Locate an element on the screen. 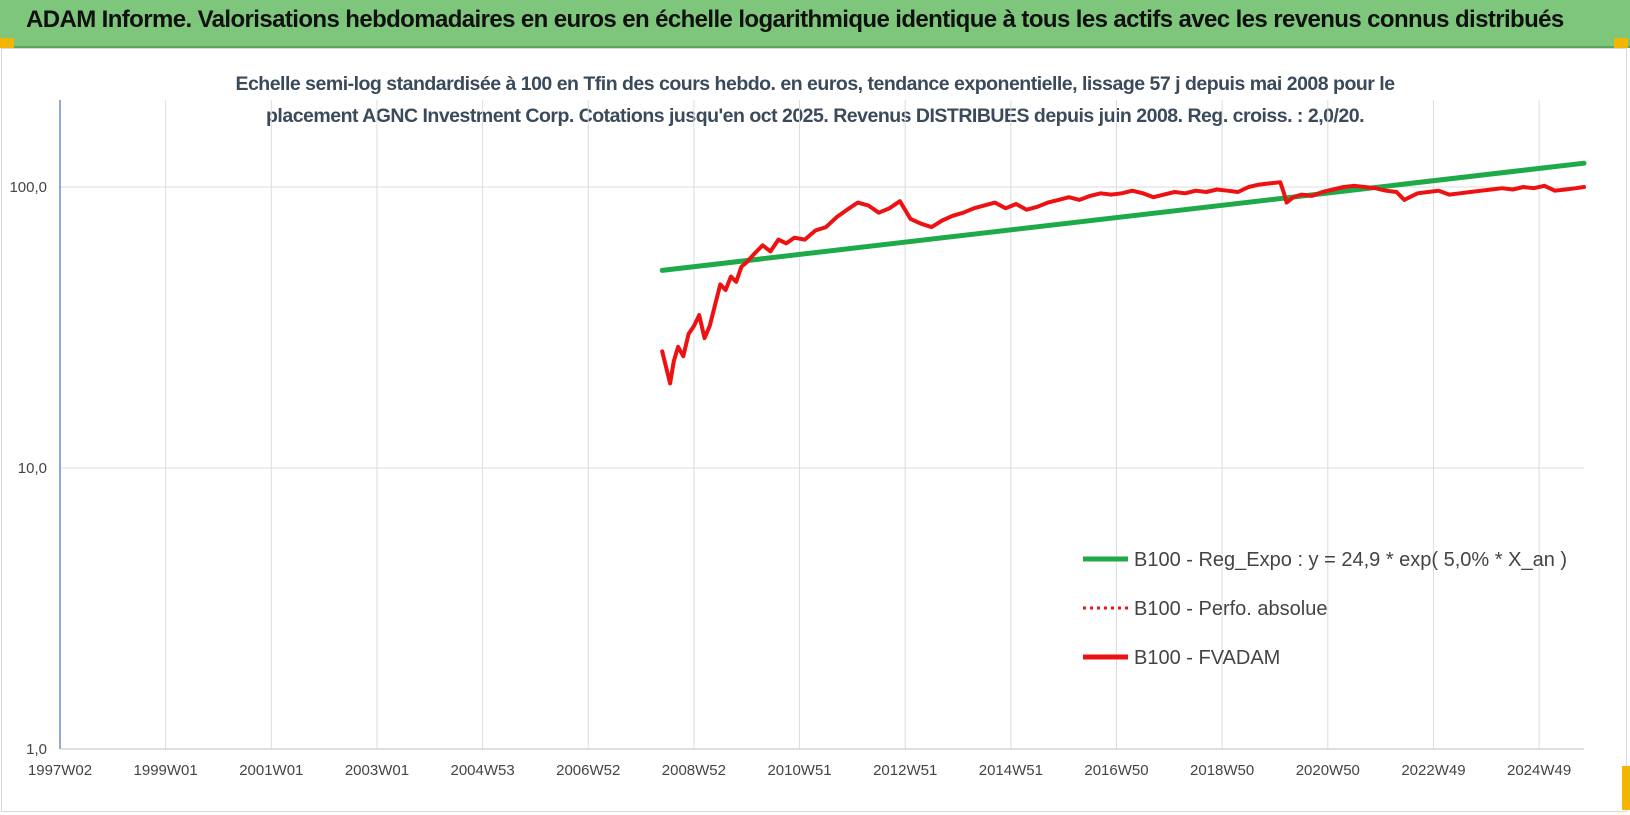  x-tick-label: 2010W51 is located at coordinates (799, 770).